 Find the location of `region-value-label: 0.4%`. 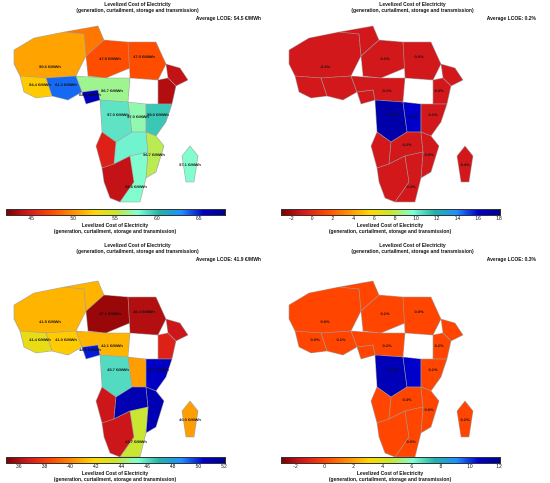

region-value-label: 0.4% is located at coordinates (465, 164).